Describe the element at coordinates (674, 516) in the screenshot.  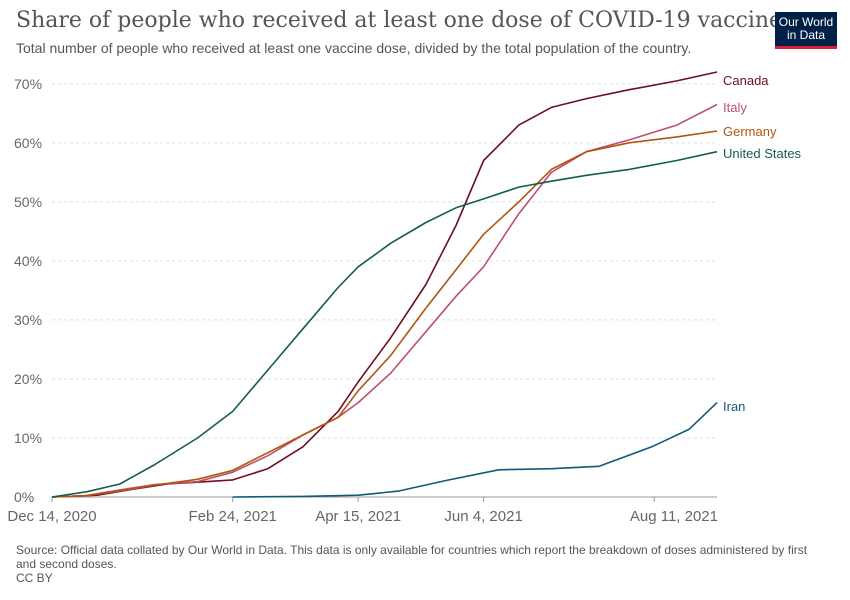
I see `x-tick-label: Aug 11, 2021` at that location.